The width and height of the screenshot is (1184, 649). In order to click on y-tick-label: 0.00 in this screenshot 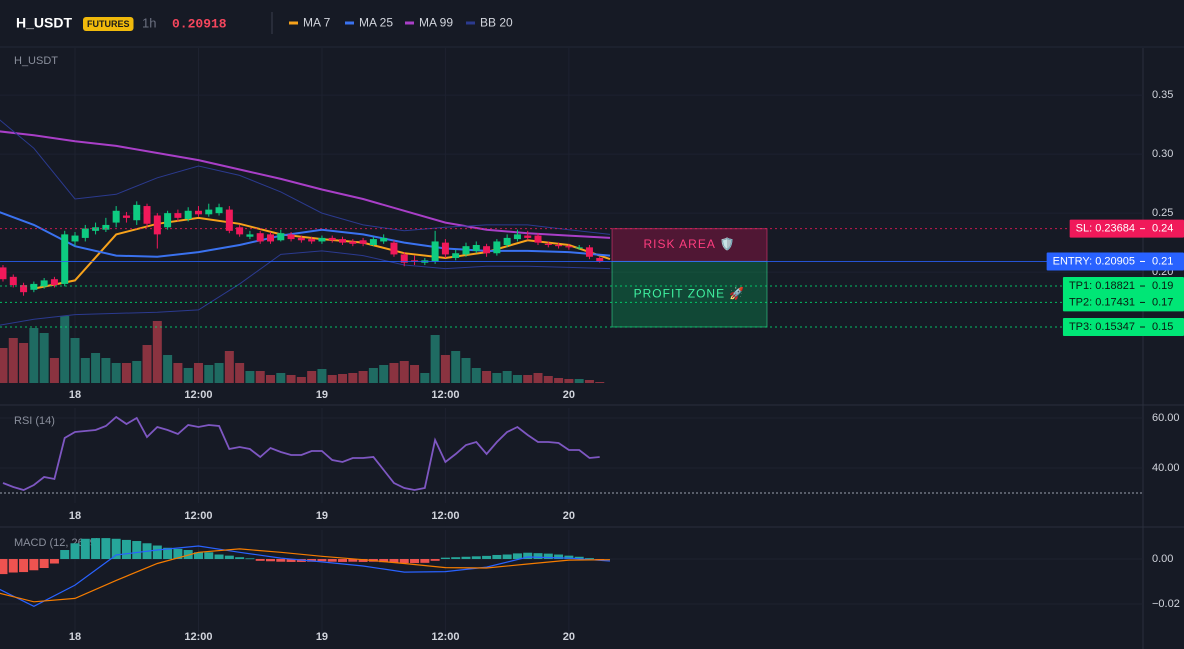, I will do `click(1162, 559)`.